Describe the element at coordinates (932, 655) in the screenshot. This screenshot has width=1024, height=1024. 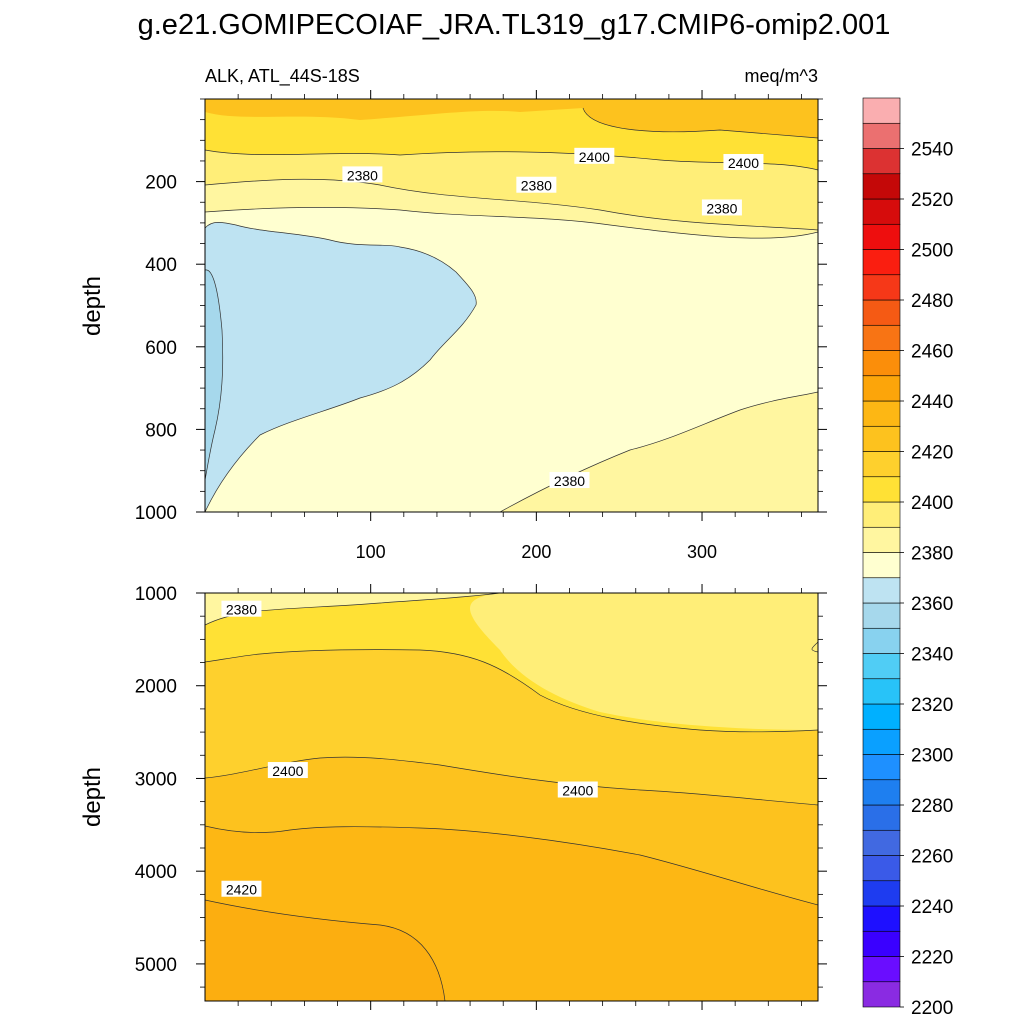
I see `colorbar-label: 2340` at that location.